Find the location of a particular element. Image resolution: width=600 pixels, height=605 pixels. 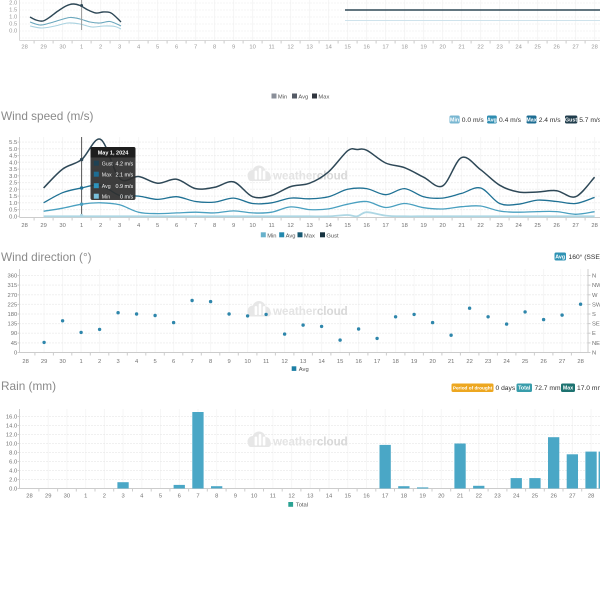

svg-text: 160° (SSE) is located at coordinates (584, 257).